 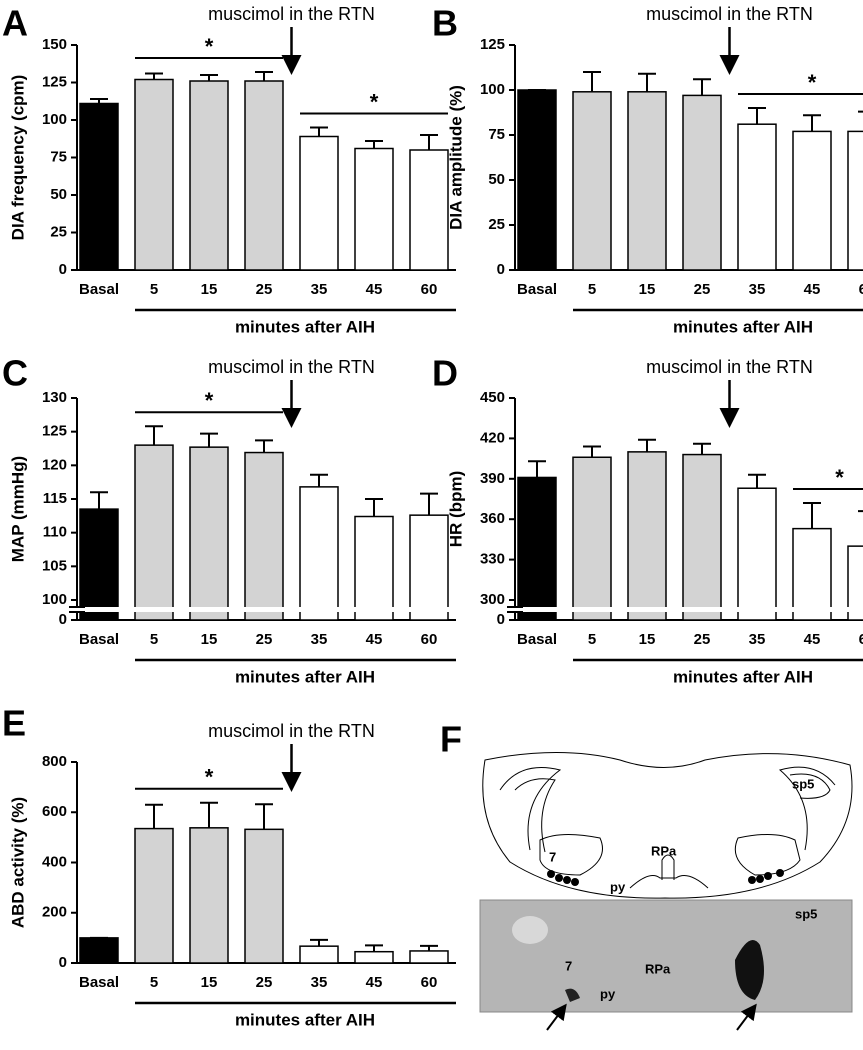 I want to click on y-tick-label: 300, so click(x=492, y=599).